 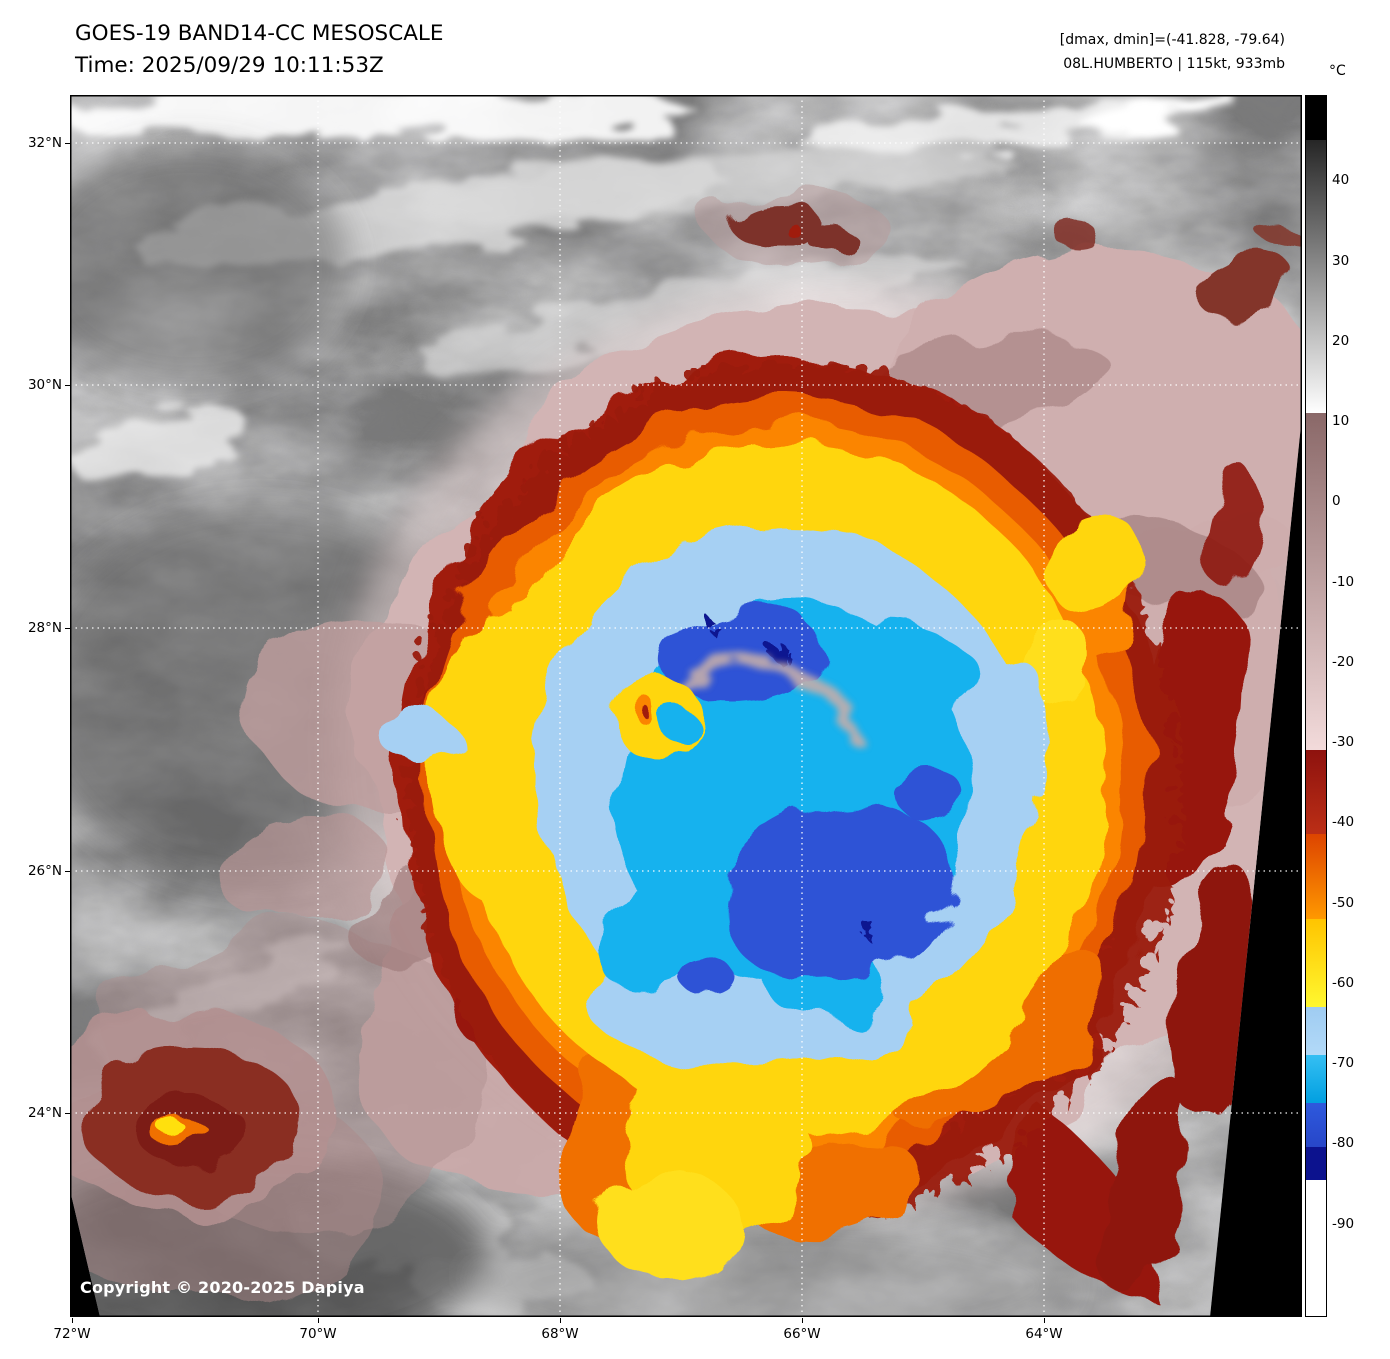 What do you see at coordinates (1343, 661) in the screenshot?
I see `colorbar-tick-label: -20` at bounding box center [1343, 661].